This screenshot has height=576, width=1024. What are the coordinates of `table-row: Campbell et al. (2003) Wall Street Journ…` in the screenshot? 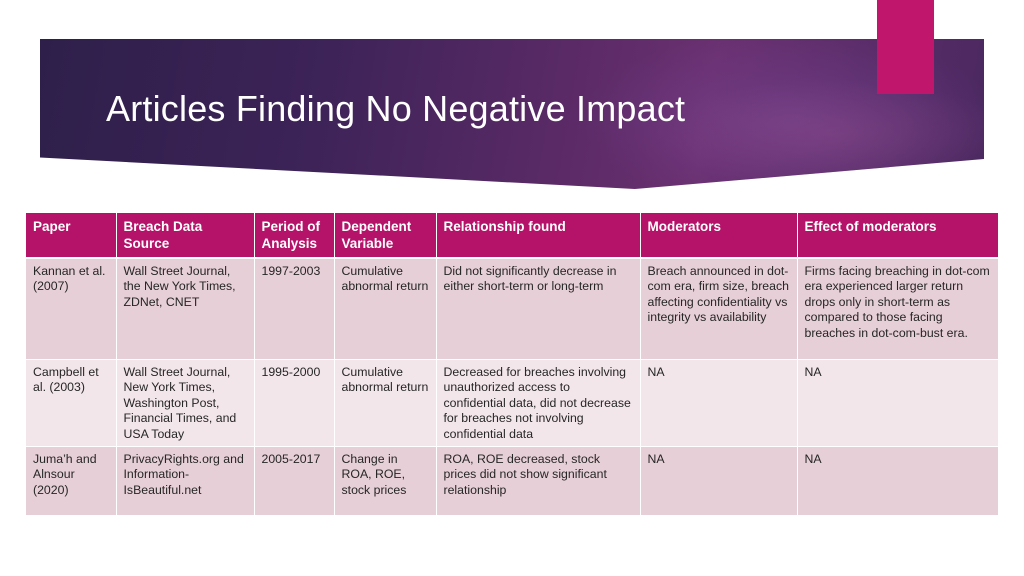 It's located at (512, 403).